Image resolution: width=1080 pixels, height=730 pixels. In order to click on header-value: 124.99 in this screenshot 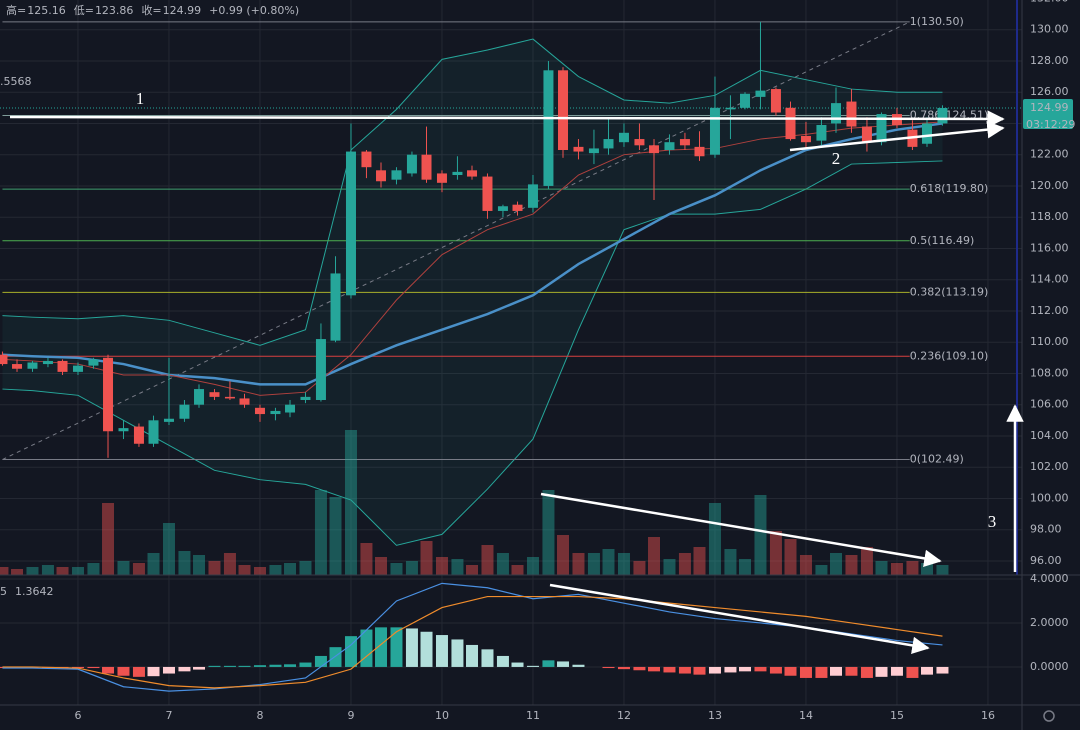, I will do `click(182, 10)`.